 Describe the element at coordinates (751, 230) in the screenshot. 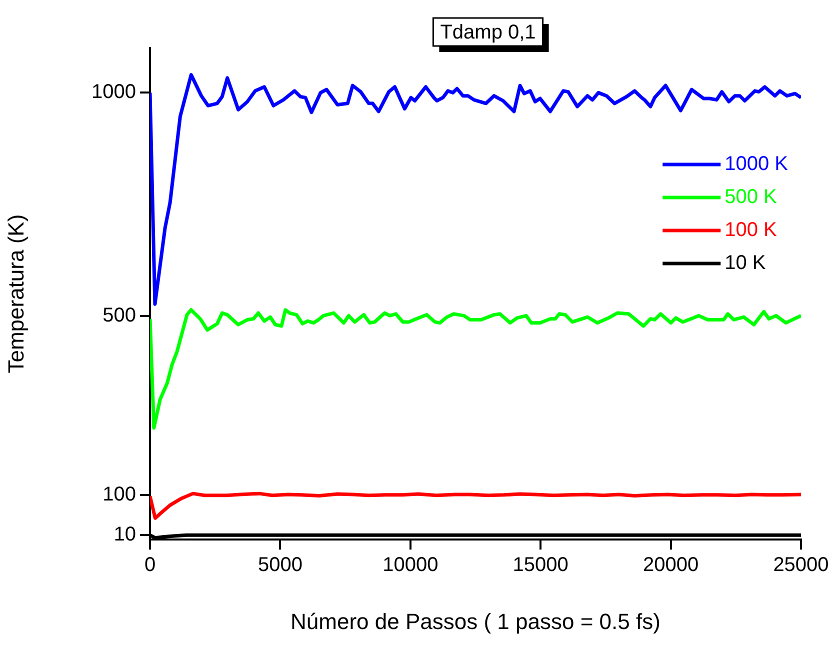

I see `legend-label: 100 K` at that location.